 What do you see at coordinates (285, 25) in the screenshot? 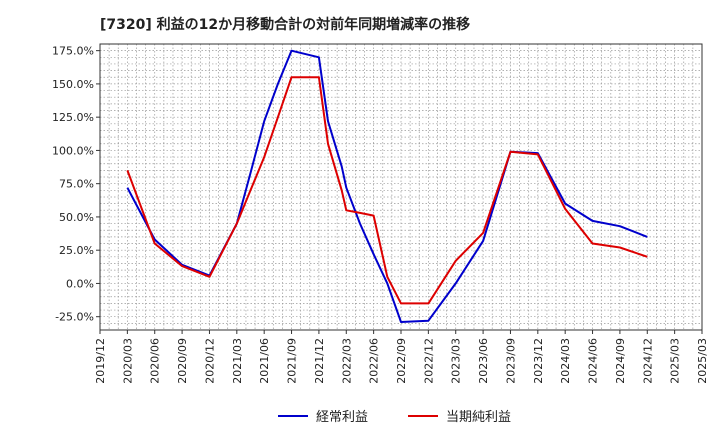
I see `chart-title: [7320] 利益の12か月移動合計の対前年同期増減率の推移` at bounding box center [285, 25].